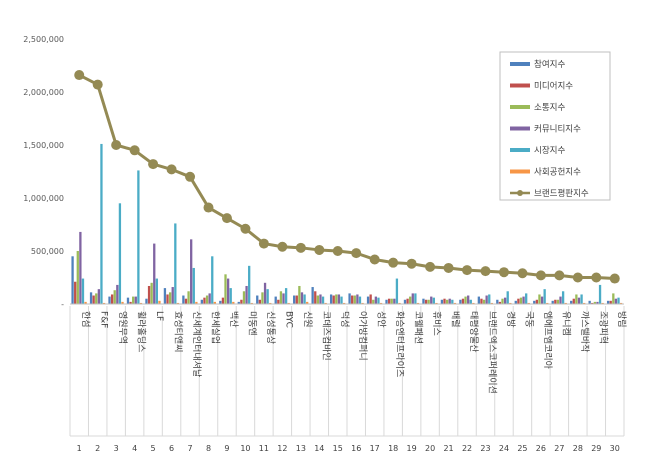 The height and width of the screenshot is (471, 660). What do you see at coordinates (368, 300) in the screenshot?
I see `bar-참여지수-성안` at bounding box center [368, 300].